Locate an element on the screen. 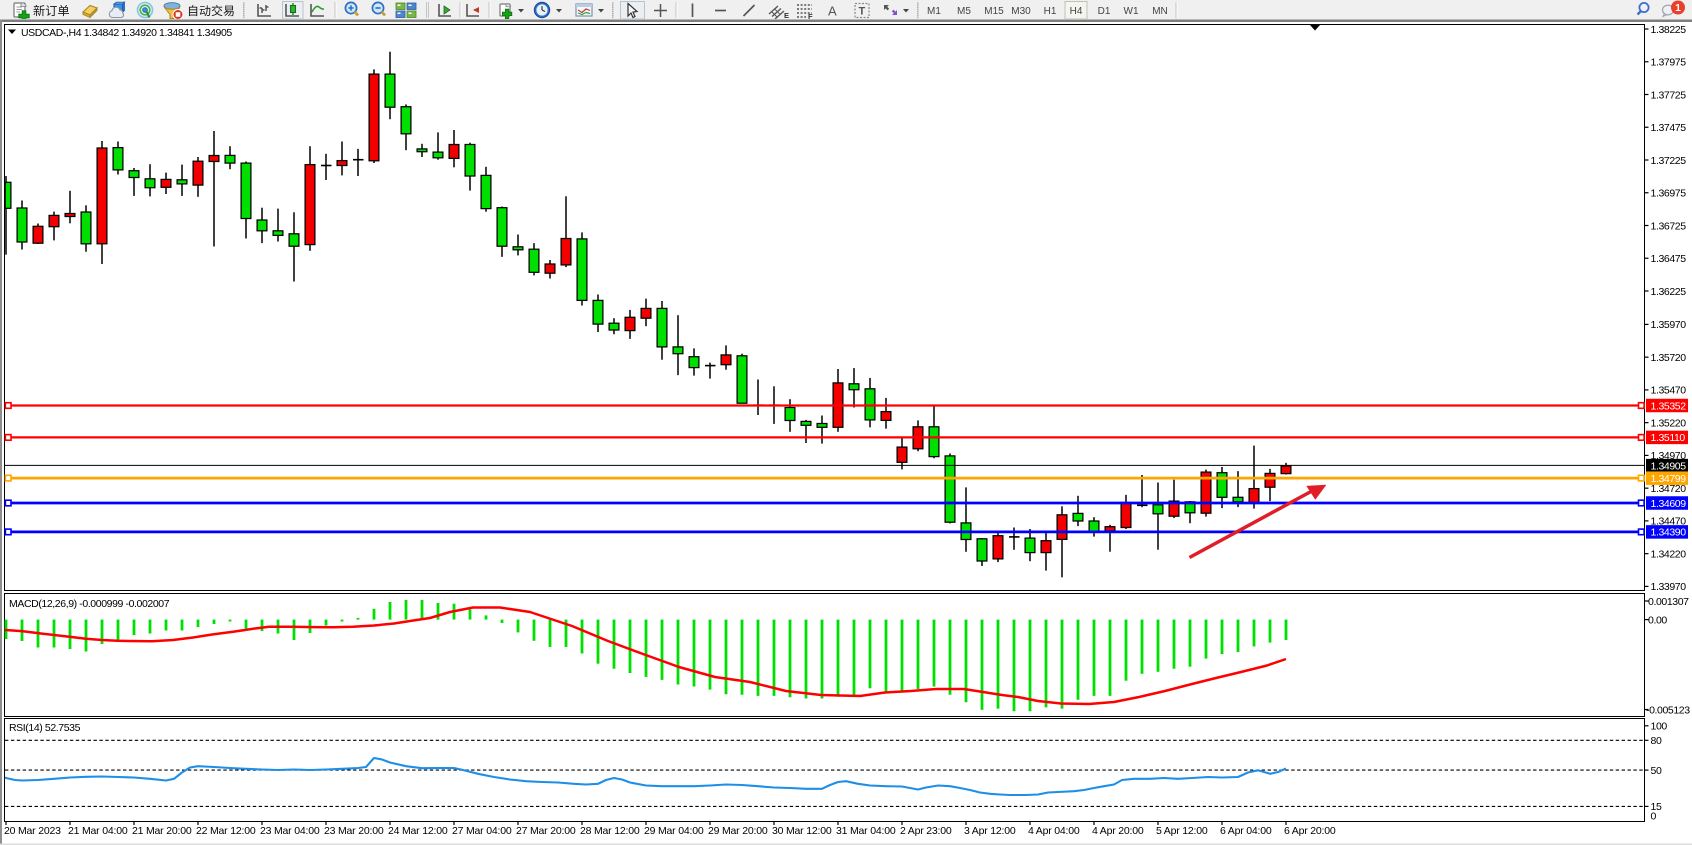 The width and height of the screenshot is (1692, 845). svg-text: 1.34609 is located at coordinates (1669, 504).